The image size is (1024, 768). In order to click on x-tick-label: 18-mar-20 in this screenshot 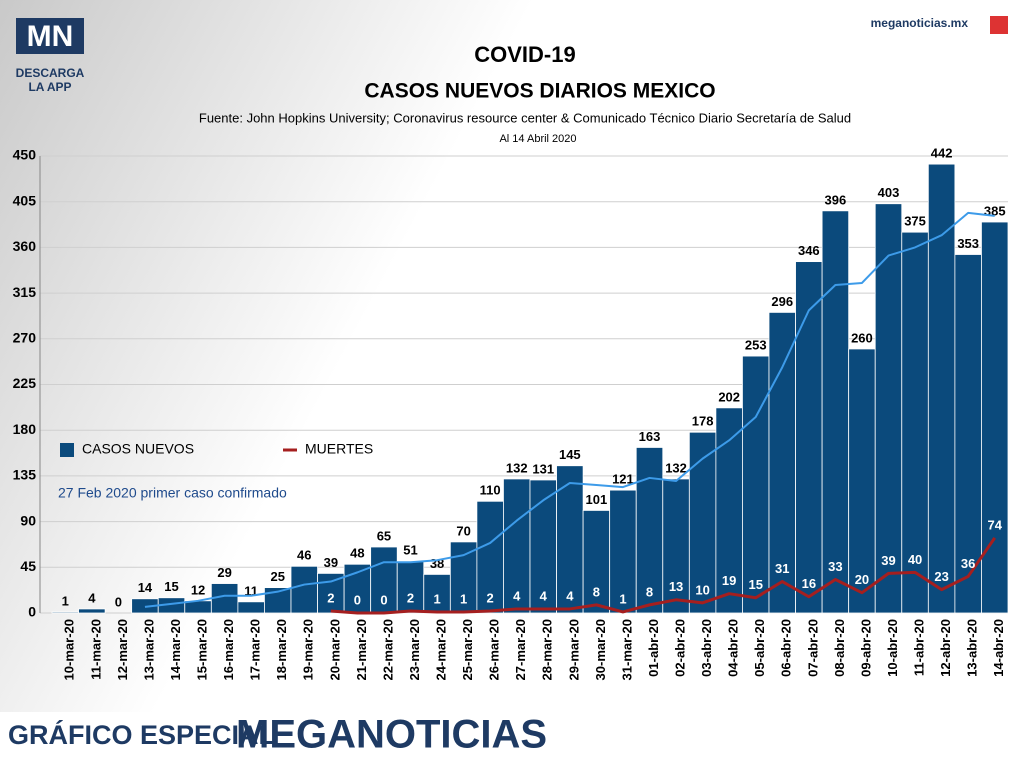, I will do `click(281, 649)`.